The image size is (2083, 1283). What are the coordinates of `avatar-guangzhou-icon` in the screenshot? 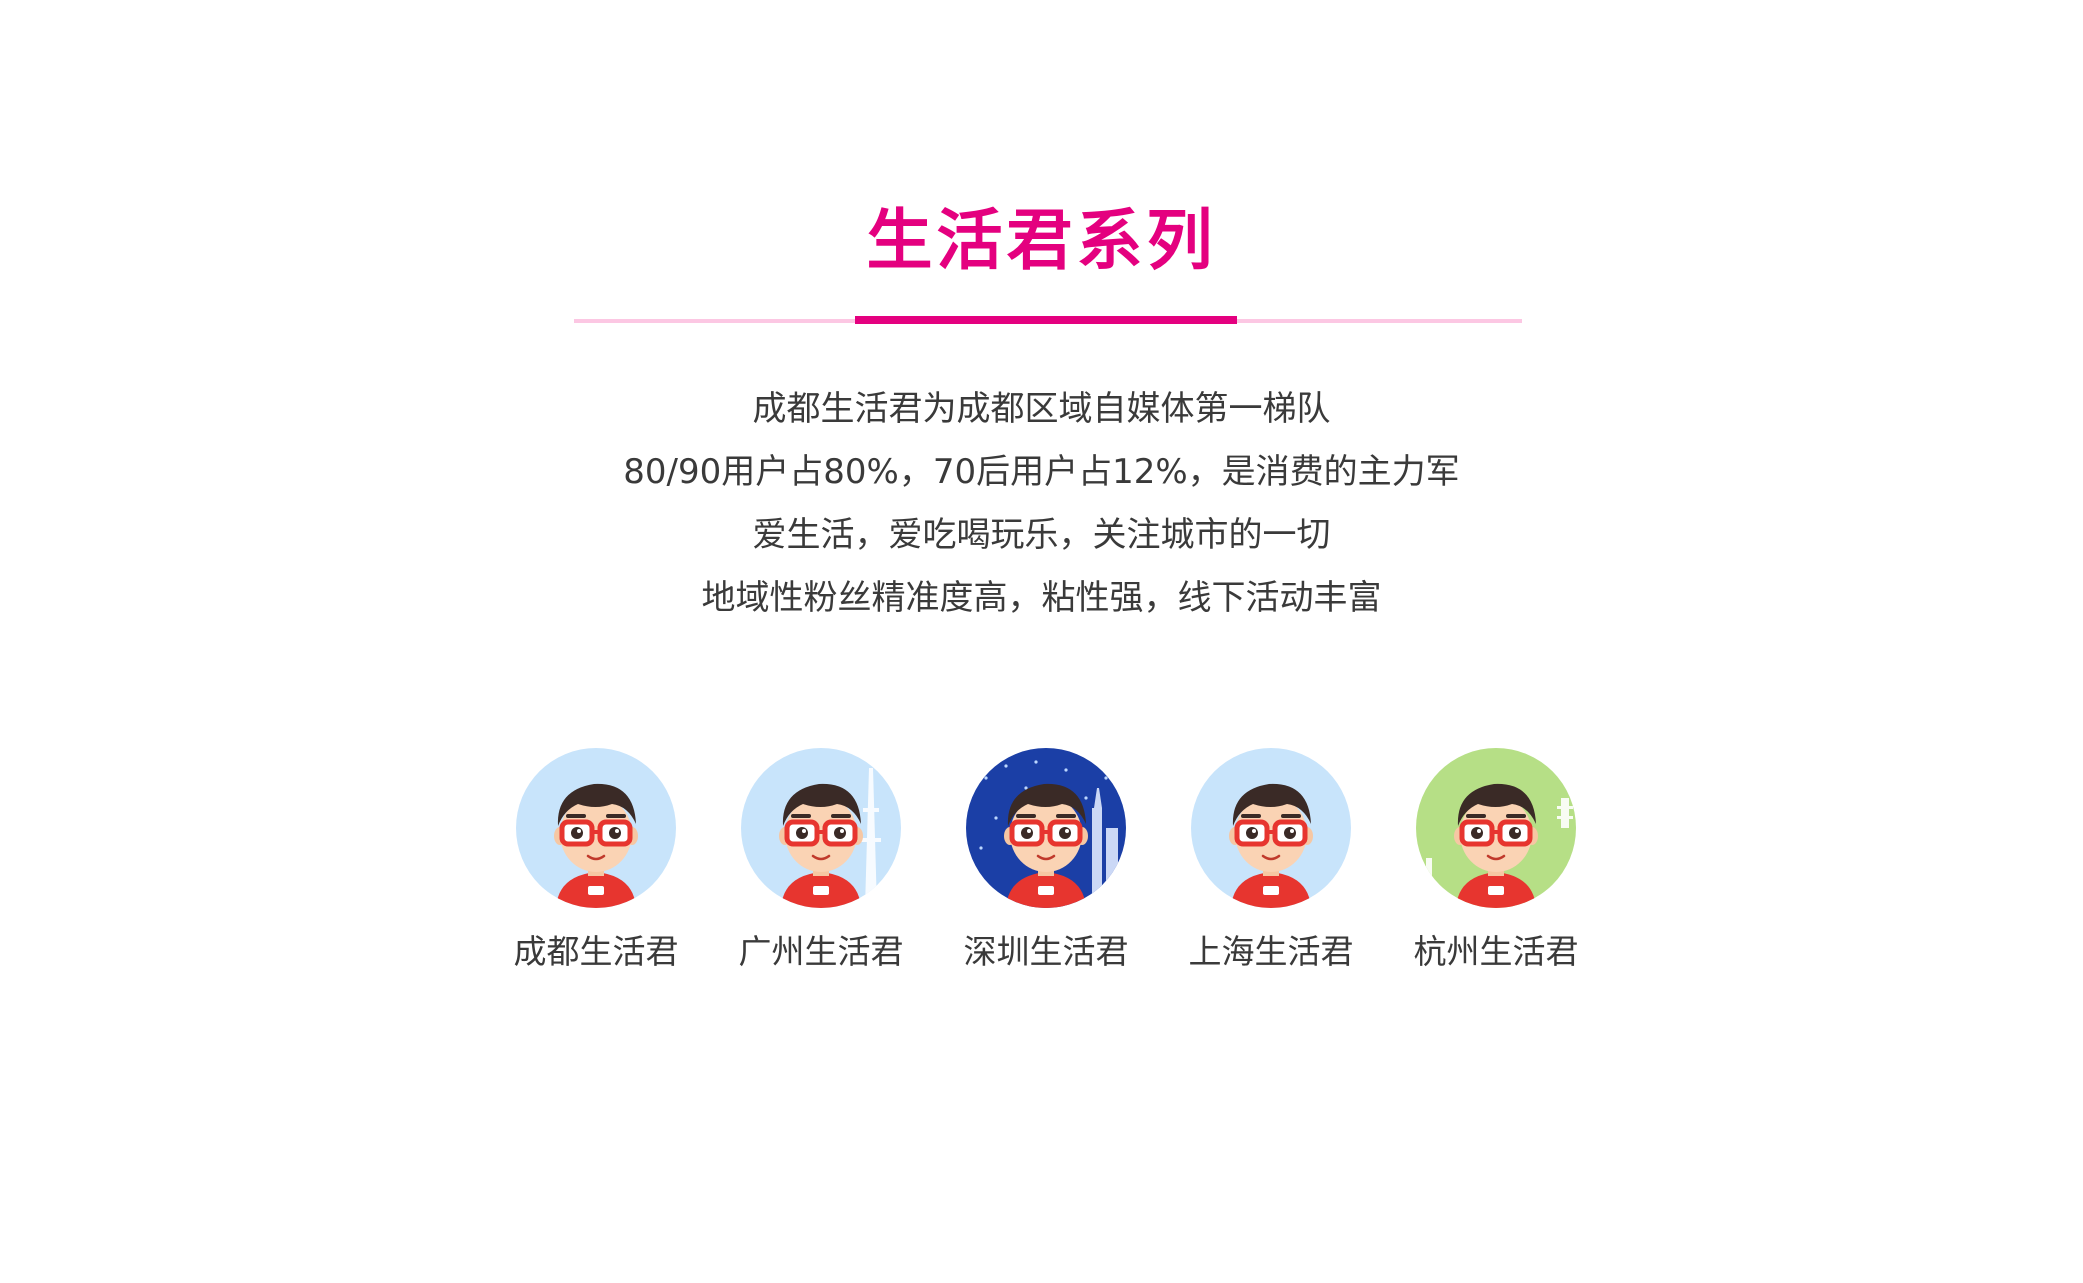 It's located at (821, 828).